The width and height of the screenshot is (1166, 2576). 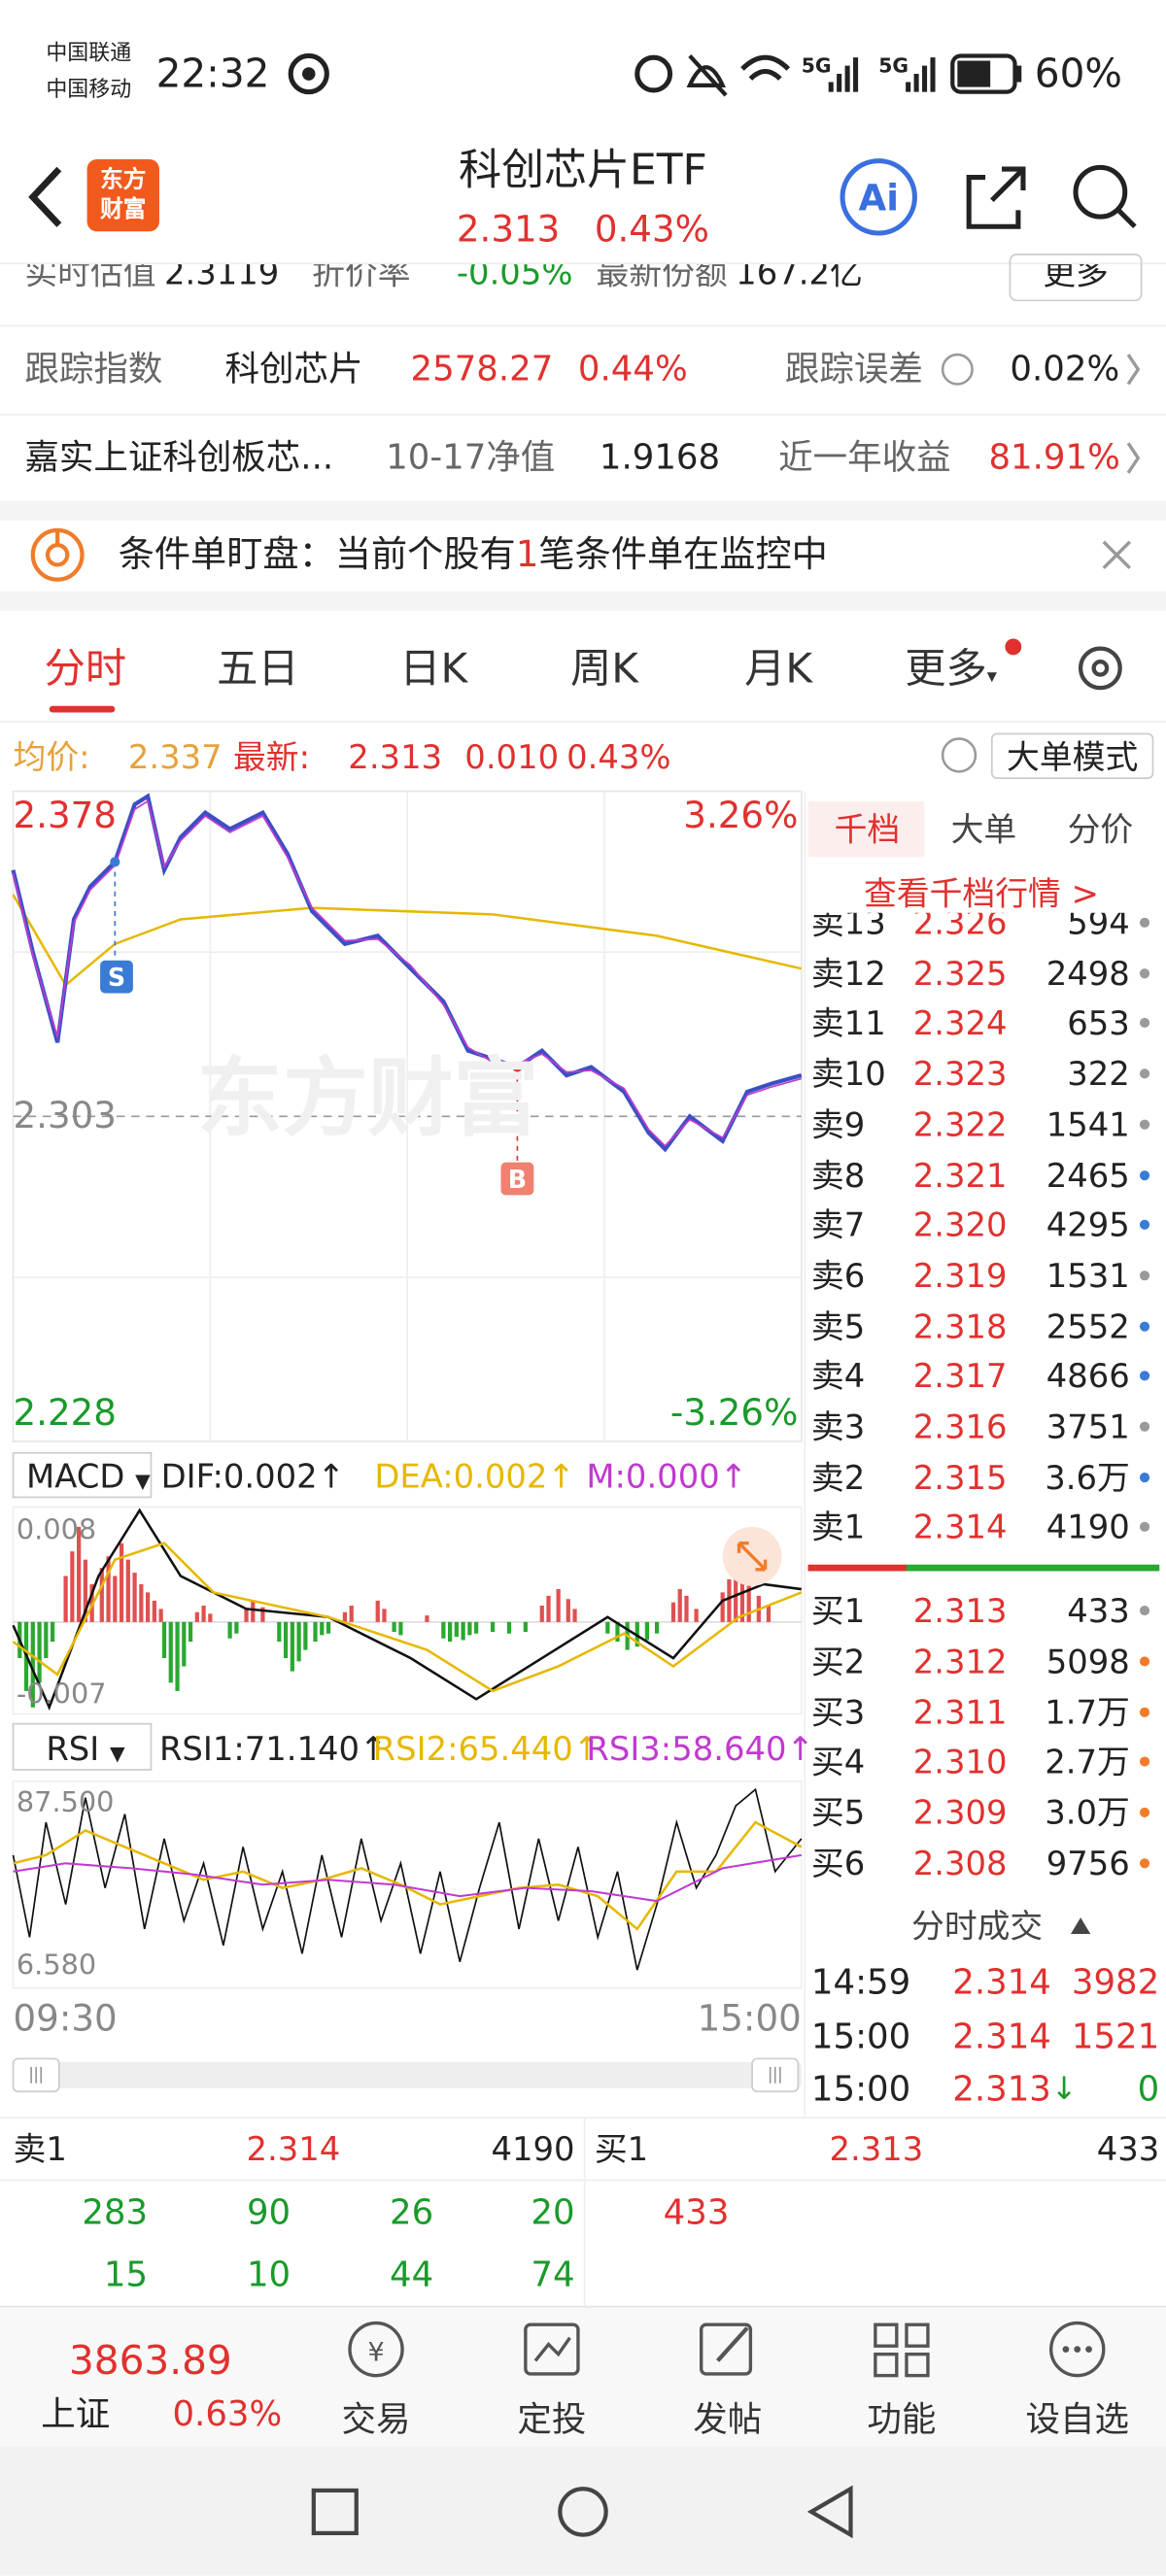 What do you see at coordinates (848, 973) in the screenshot?
I see `level-label: 卖12` at bounding box center [848, 973].